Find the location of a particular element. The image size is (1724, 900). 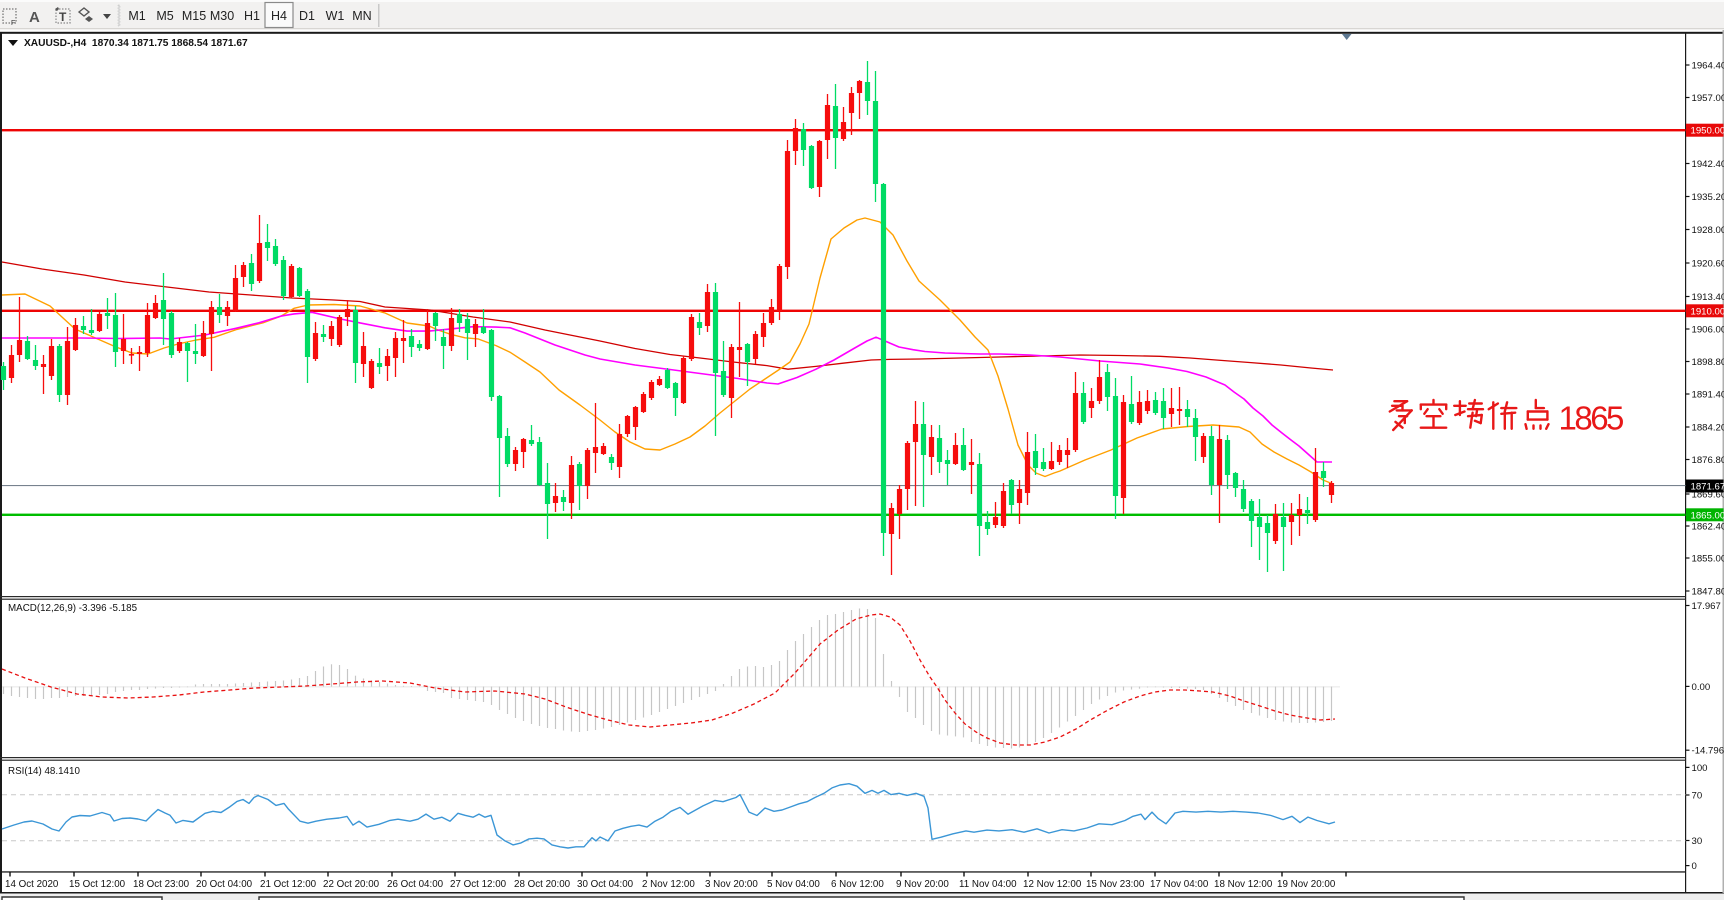

svg-text: 5 Nov 04:00 is located at coordinates (793, 884).